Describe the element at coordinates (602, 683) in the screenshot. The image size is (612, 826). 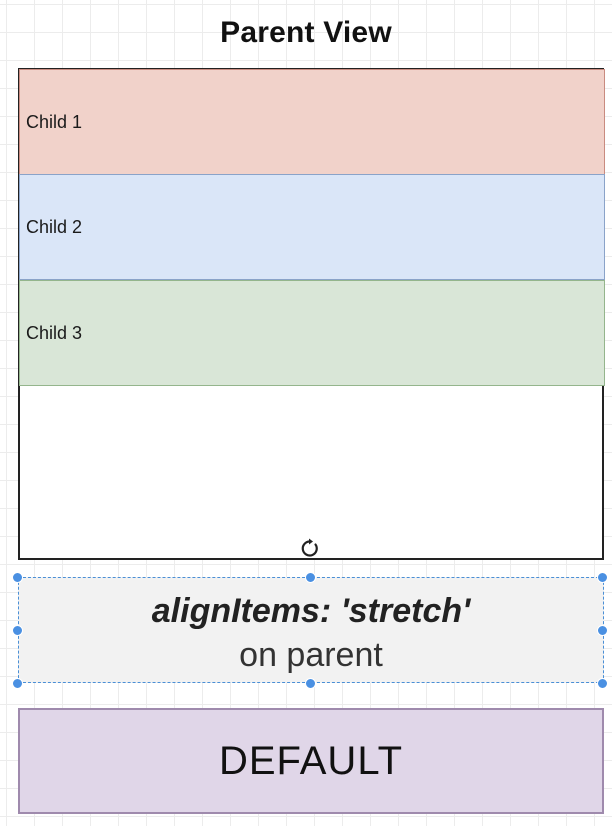
I see `resize-handle-bottom-right-icon` at that location.